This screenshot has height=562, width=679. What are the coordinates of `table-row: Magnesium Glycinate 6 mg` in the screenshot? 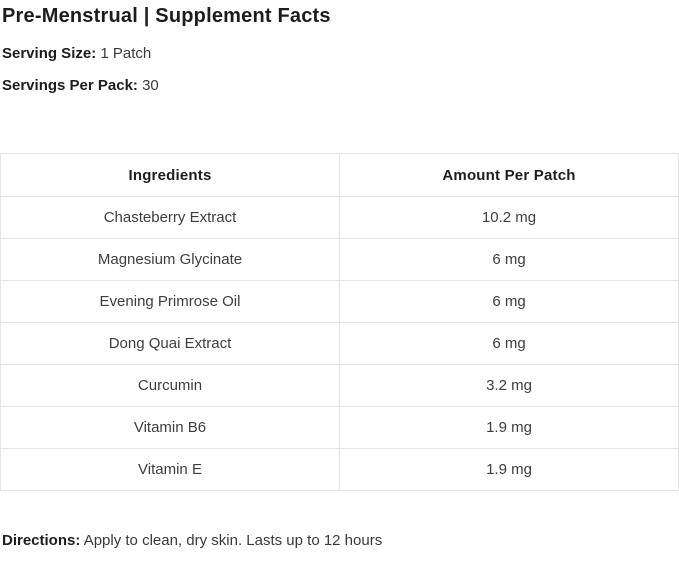 It's located at (339, 259).